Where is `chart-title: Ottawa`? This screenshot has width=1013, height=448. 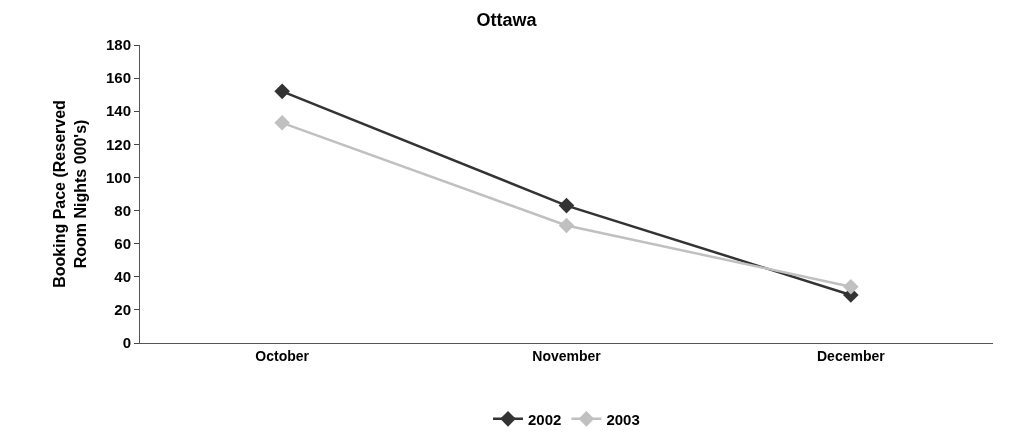
chart-title: Ottawa is located at coordinates (507, 20).